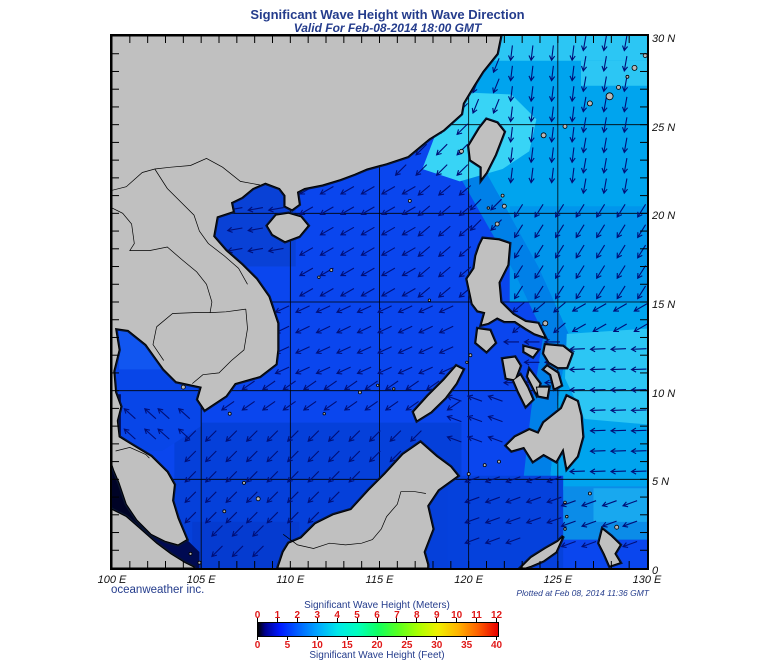 The height and width of the screenshot is (665, 775). I want to click on meters-scale-number: 12, so click(496, 615).